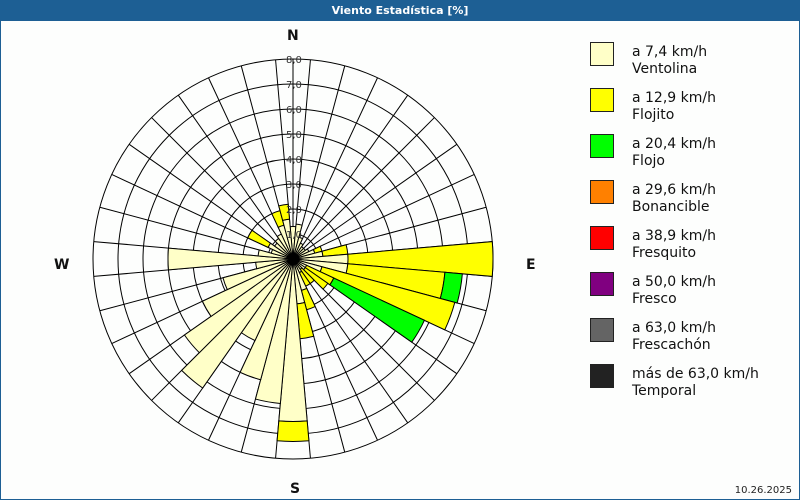 The image size is (800, 500). I want to click on legend-item-fresquito: a 38,9 km/h Fresquito, so click(693, 249).